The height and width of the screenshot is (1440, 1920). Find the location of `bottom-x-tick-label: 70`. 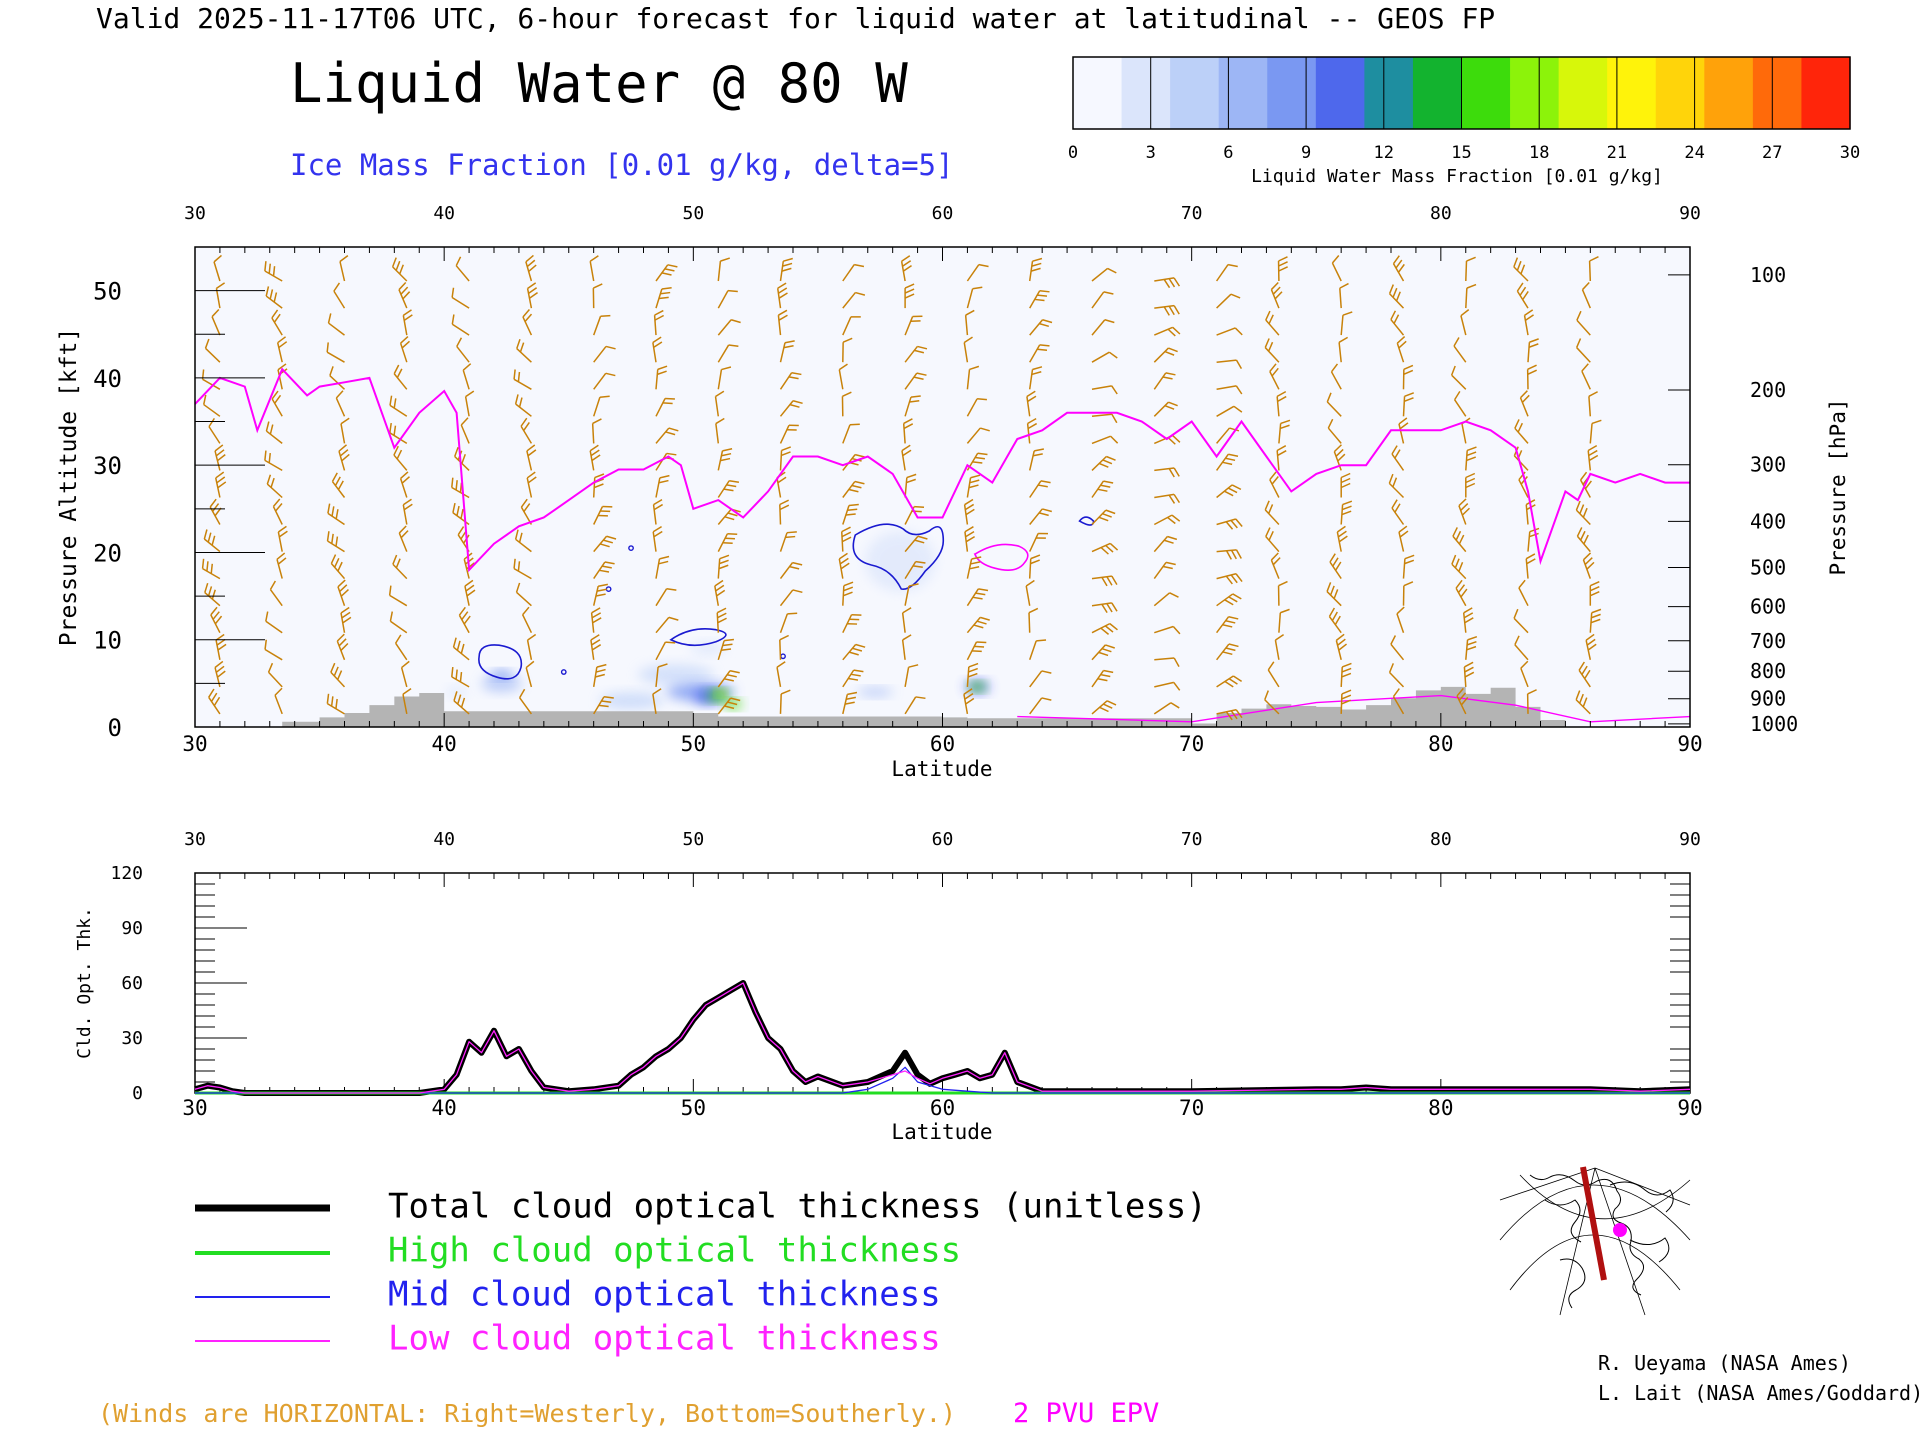

bottom-x-tick-label: 70 is located at coordinates (1191, 744).